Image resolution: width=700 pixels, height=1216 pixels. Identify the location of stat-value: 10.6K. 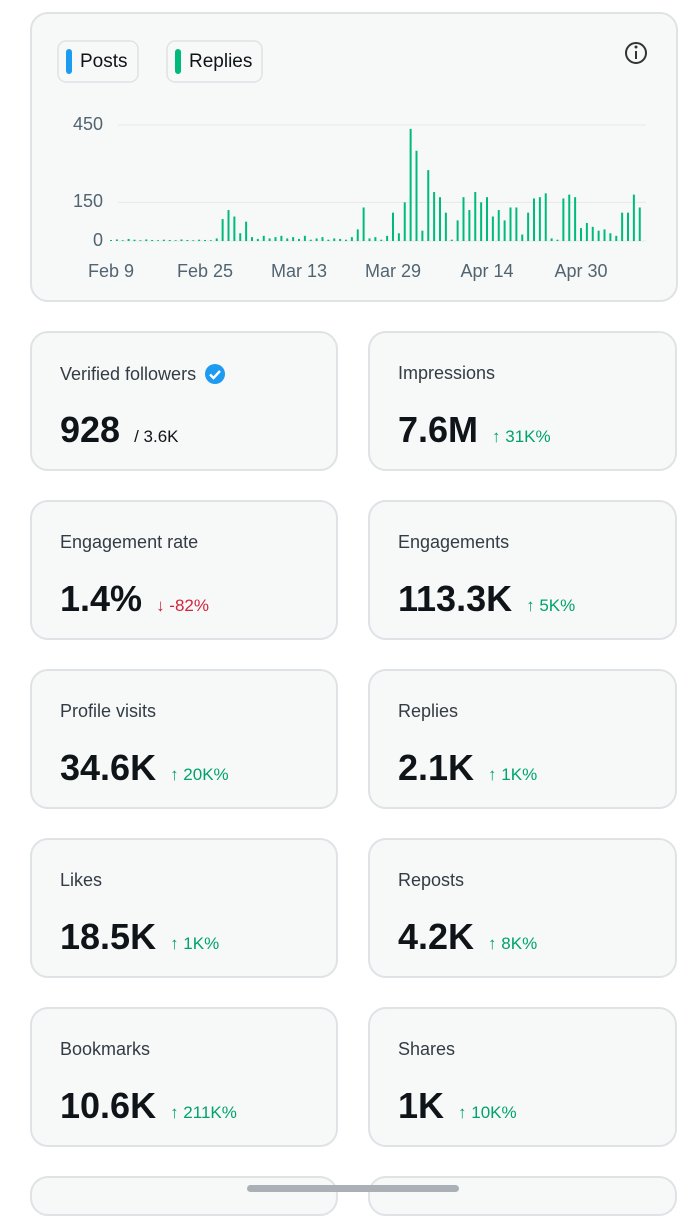
(108, 1105).